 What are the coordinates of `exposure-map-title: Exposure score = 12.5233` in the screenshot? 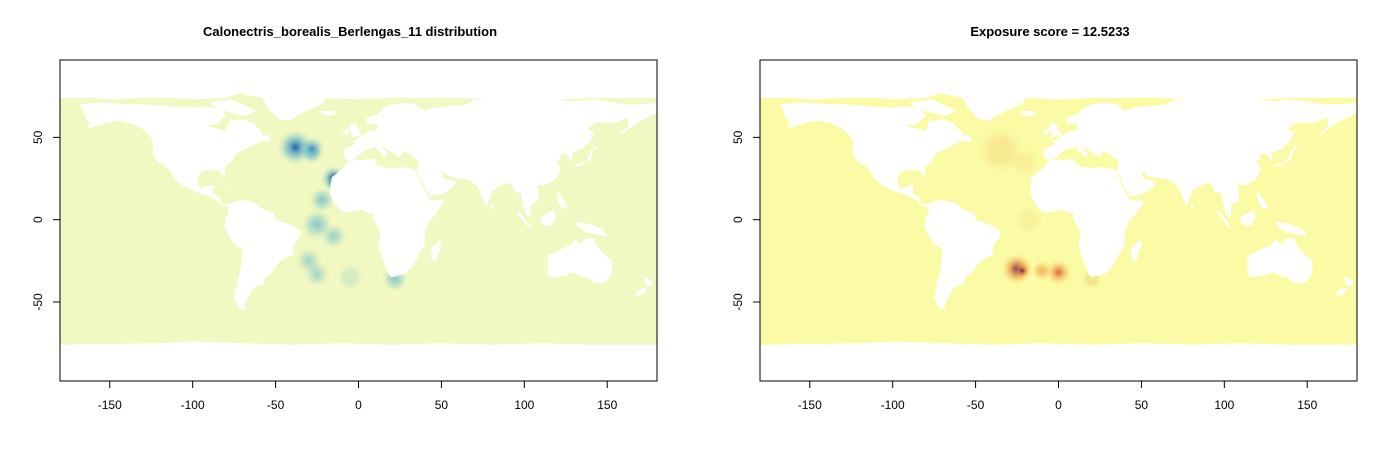 It's located at (1050, 31).